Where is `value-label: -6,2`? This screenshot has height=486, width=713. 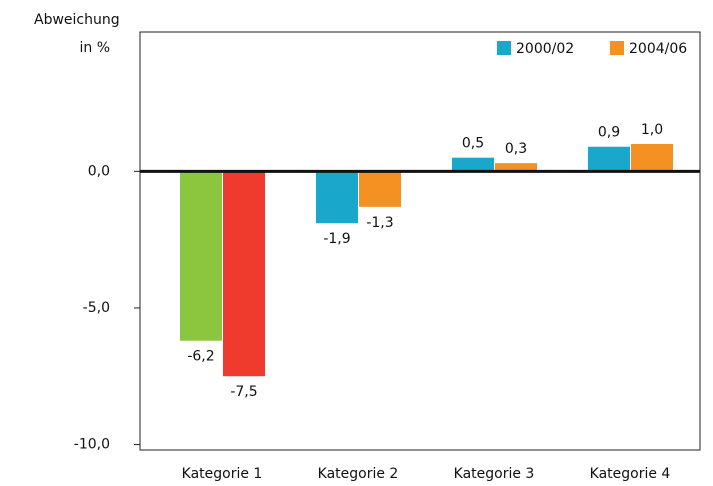
value-label: -6,2 is located at coordinates (200, 357).